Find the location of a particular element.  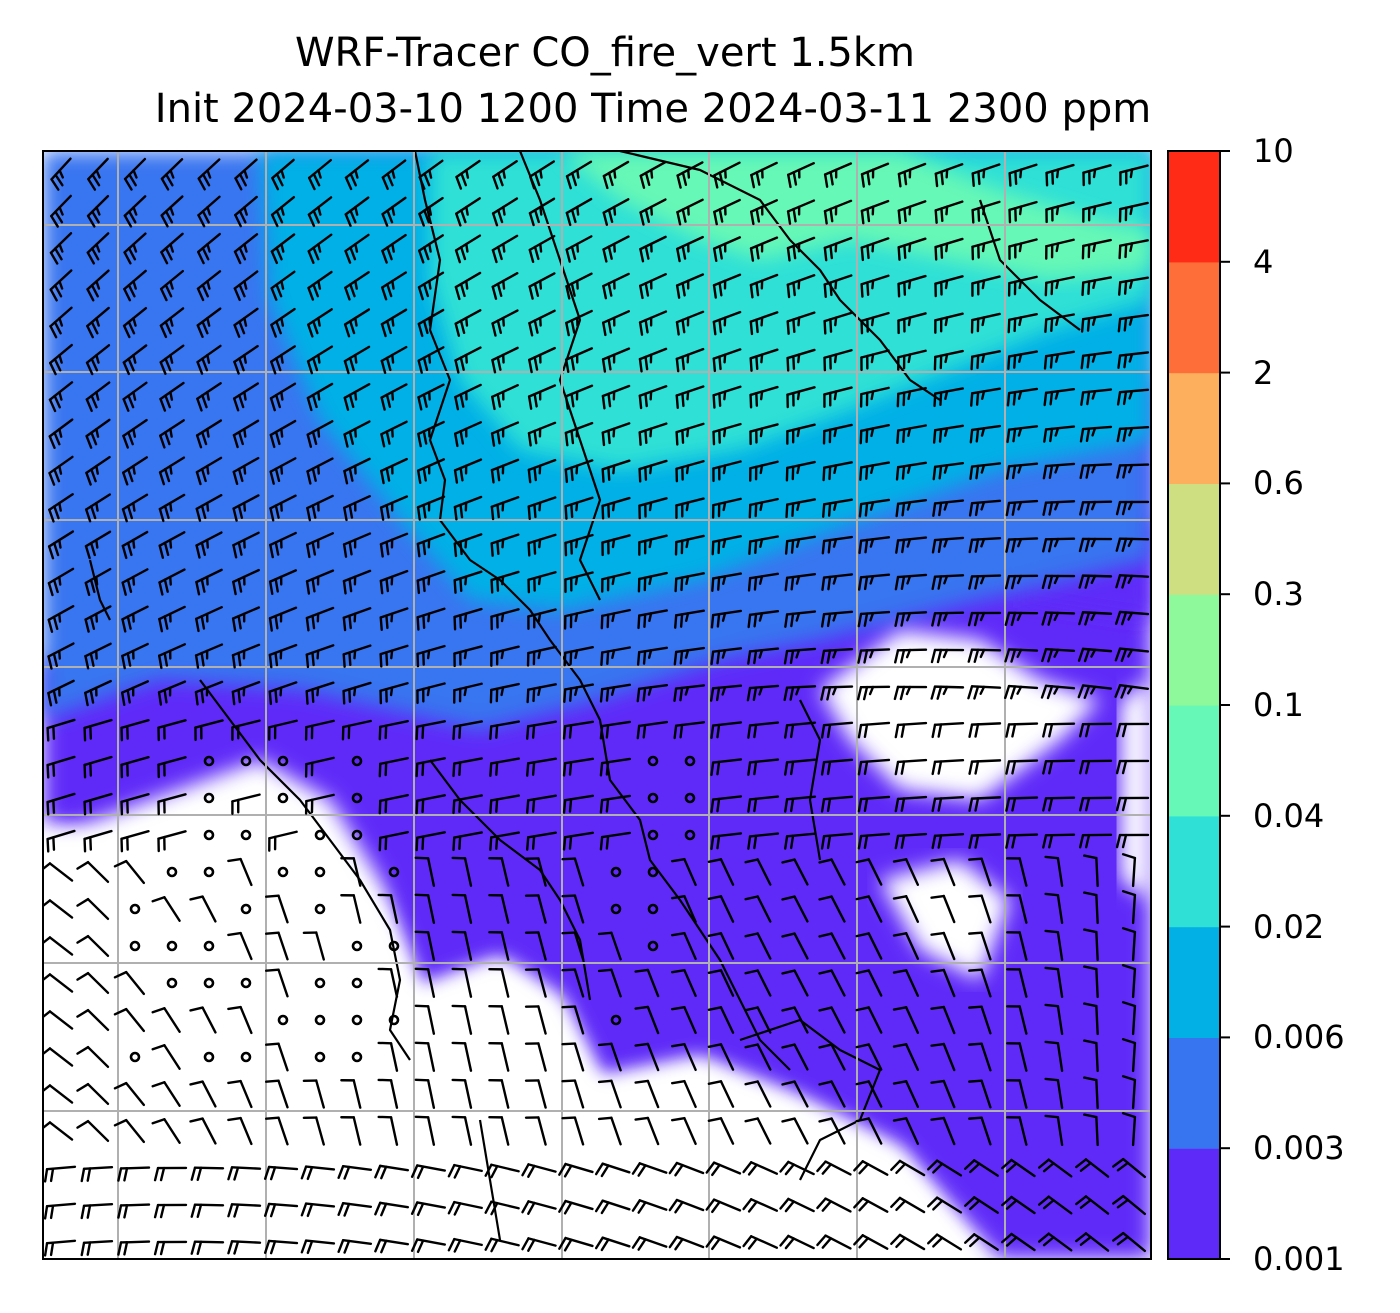

colorbar-tick-label: 0.1 is located at coordinates (1278, 705).